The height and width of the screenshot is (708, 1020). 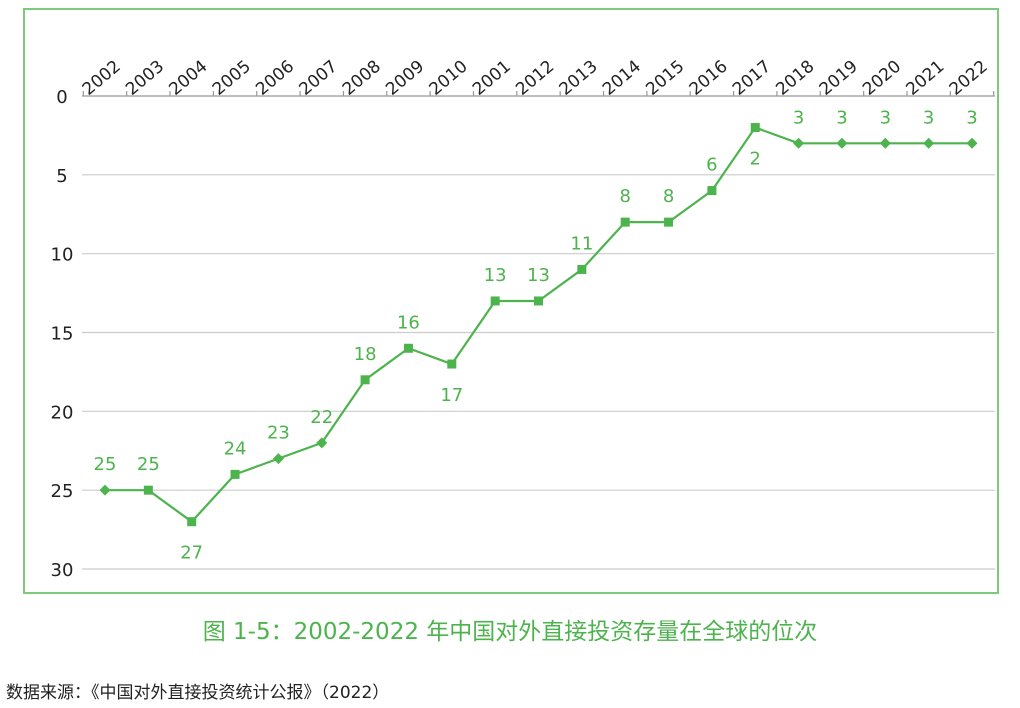 What do you see at coordinates (191, 553) in the screenshot?
I see `data-label: 27` at bounding box center [191, 553].